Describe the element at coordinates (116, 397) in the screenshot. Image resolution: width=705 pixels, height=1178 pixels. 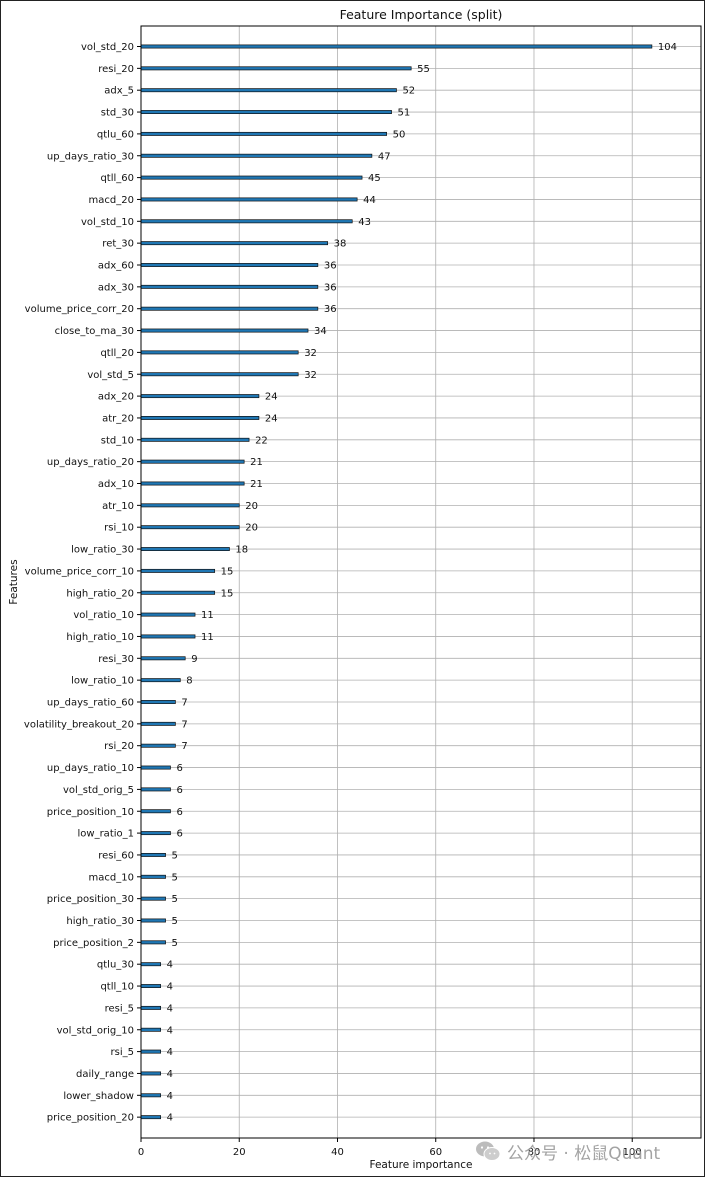
I see `y-tick-label: adx_20` at that location.